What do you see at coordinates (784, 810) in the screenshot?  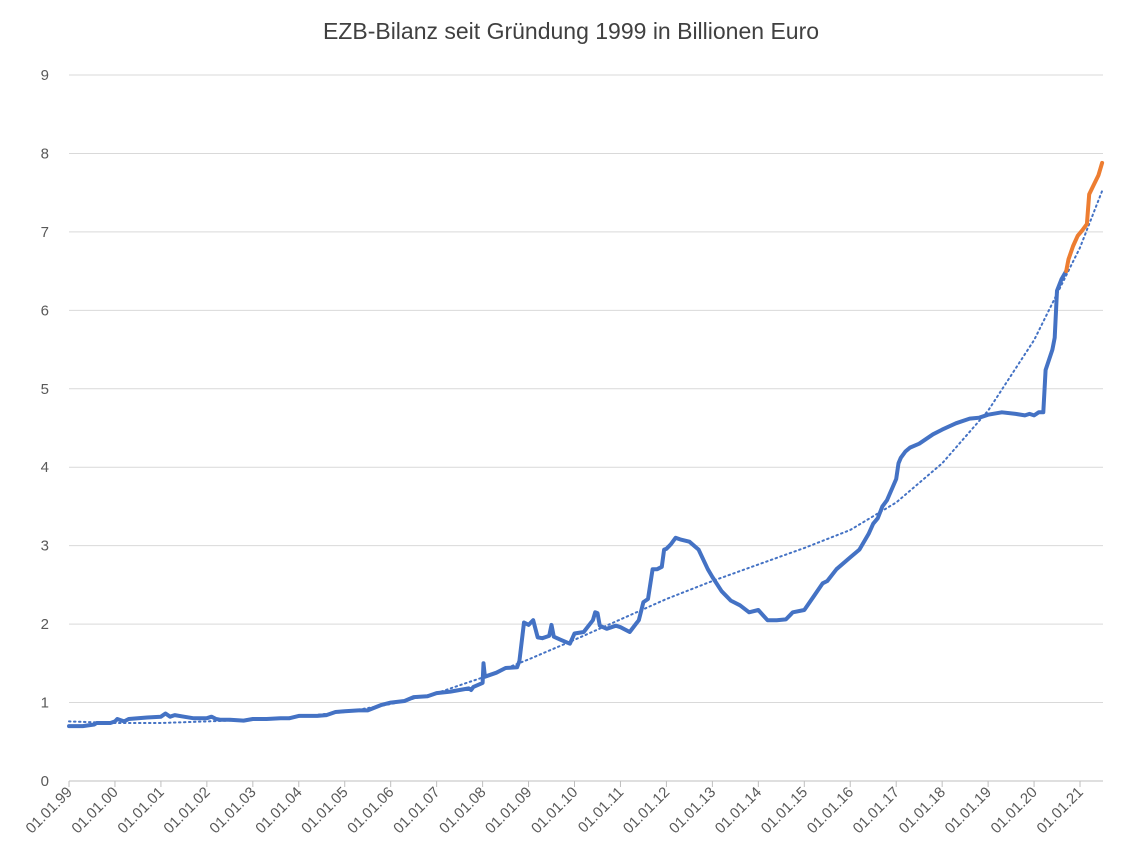 I see `x-tick-label-01.01.15: 01.01.15` at bounding box center [784, 810].